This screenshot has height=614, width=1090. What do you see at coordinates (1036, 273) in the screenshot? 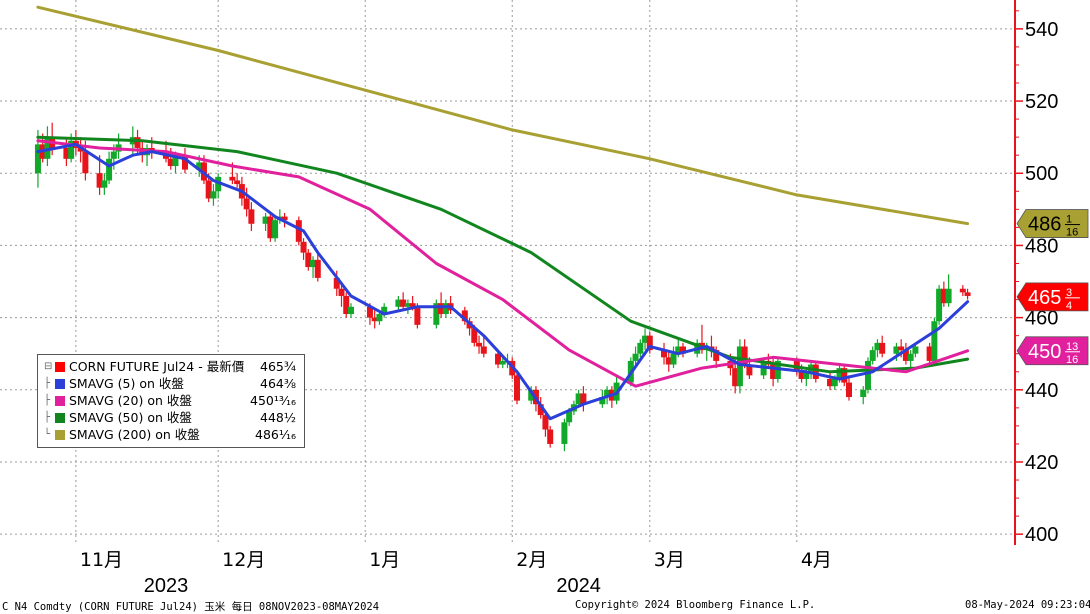
I see `price-axis: 400 420 440 460 480 500 520 540` at bounding box center [1036, 273].